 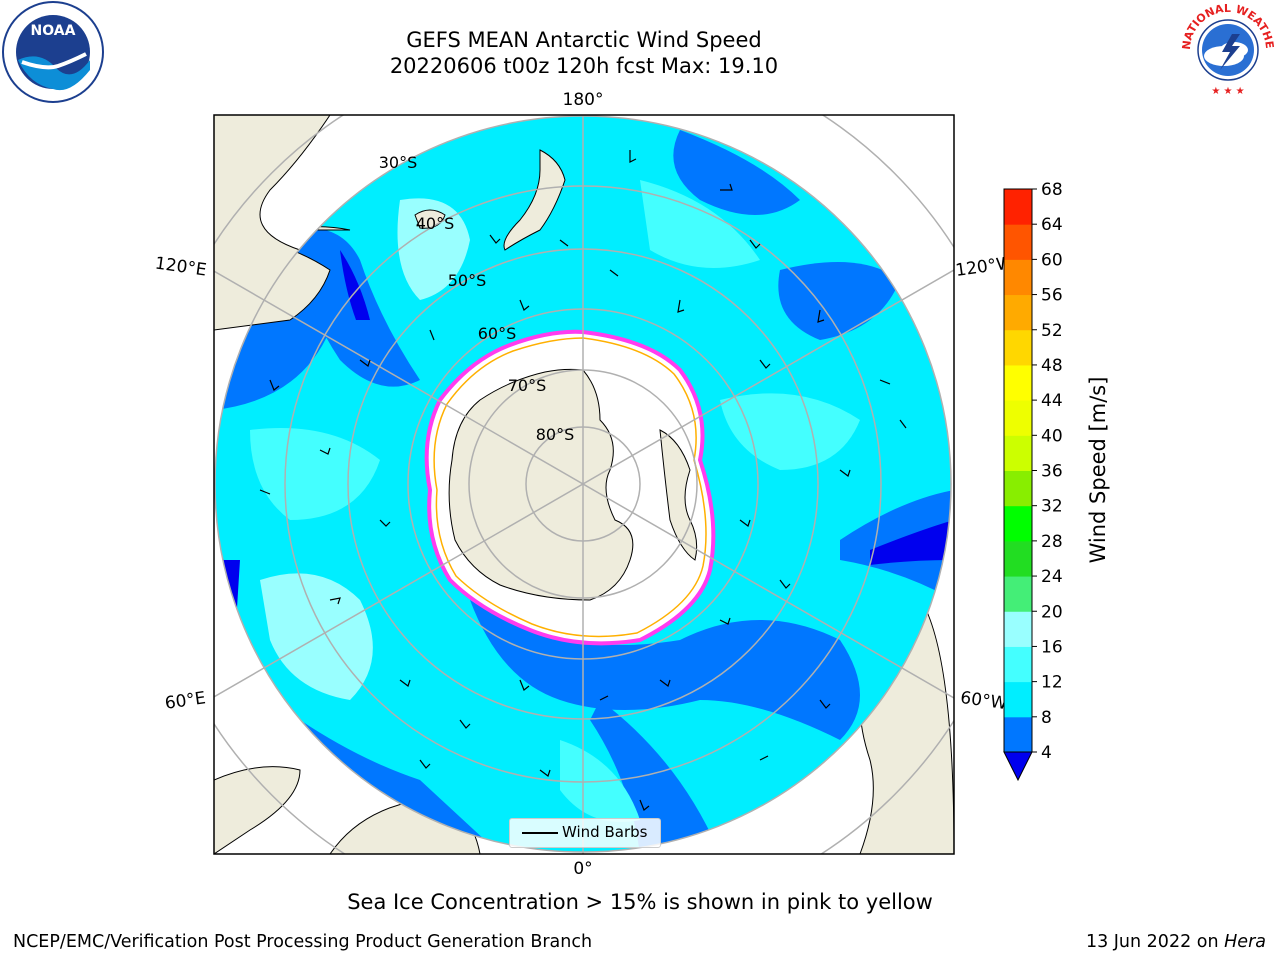 I want to click on footer-date: 13 Jun 2022 on Hera, so click(x=1176, y=942).